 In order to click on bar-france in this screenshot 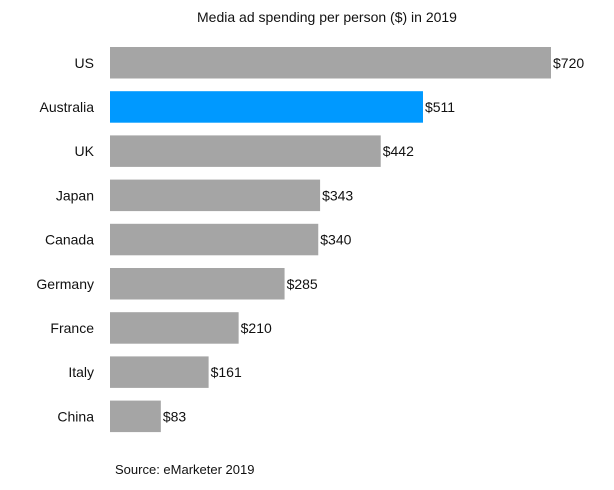, I will do `click(174, 328)`.